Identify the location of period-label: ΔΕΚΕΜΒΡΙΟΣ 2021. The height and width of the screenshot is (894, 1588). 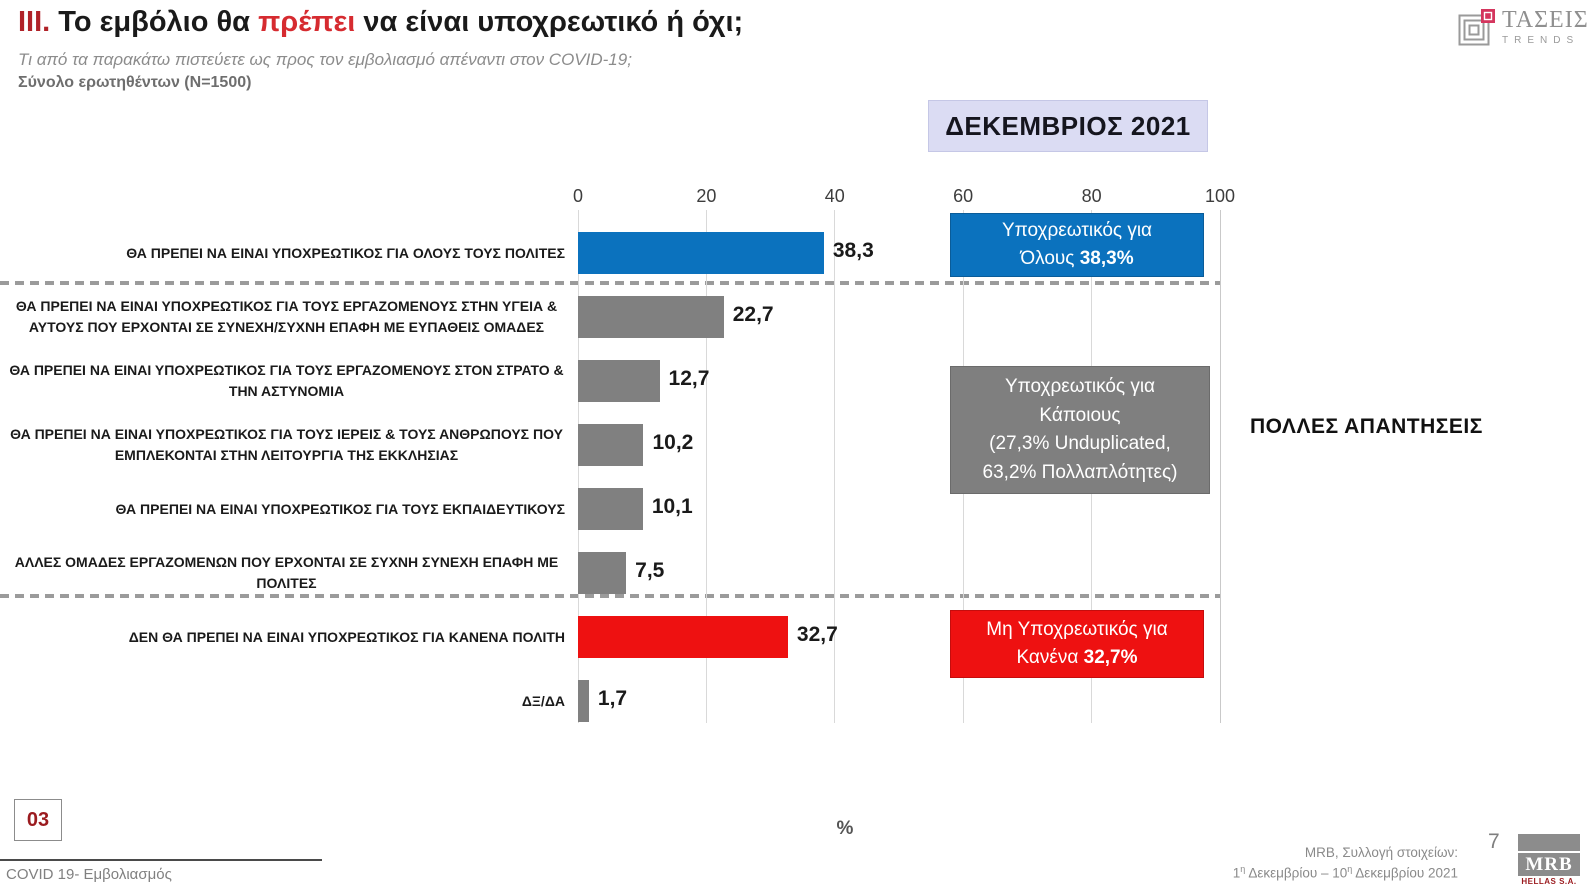
(1068, 125).